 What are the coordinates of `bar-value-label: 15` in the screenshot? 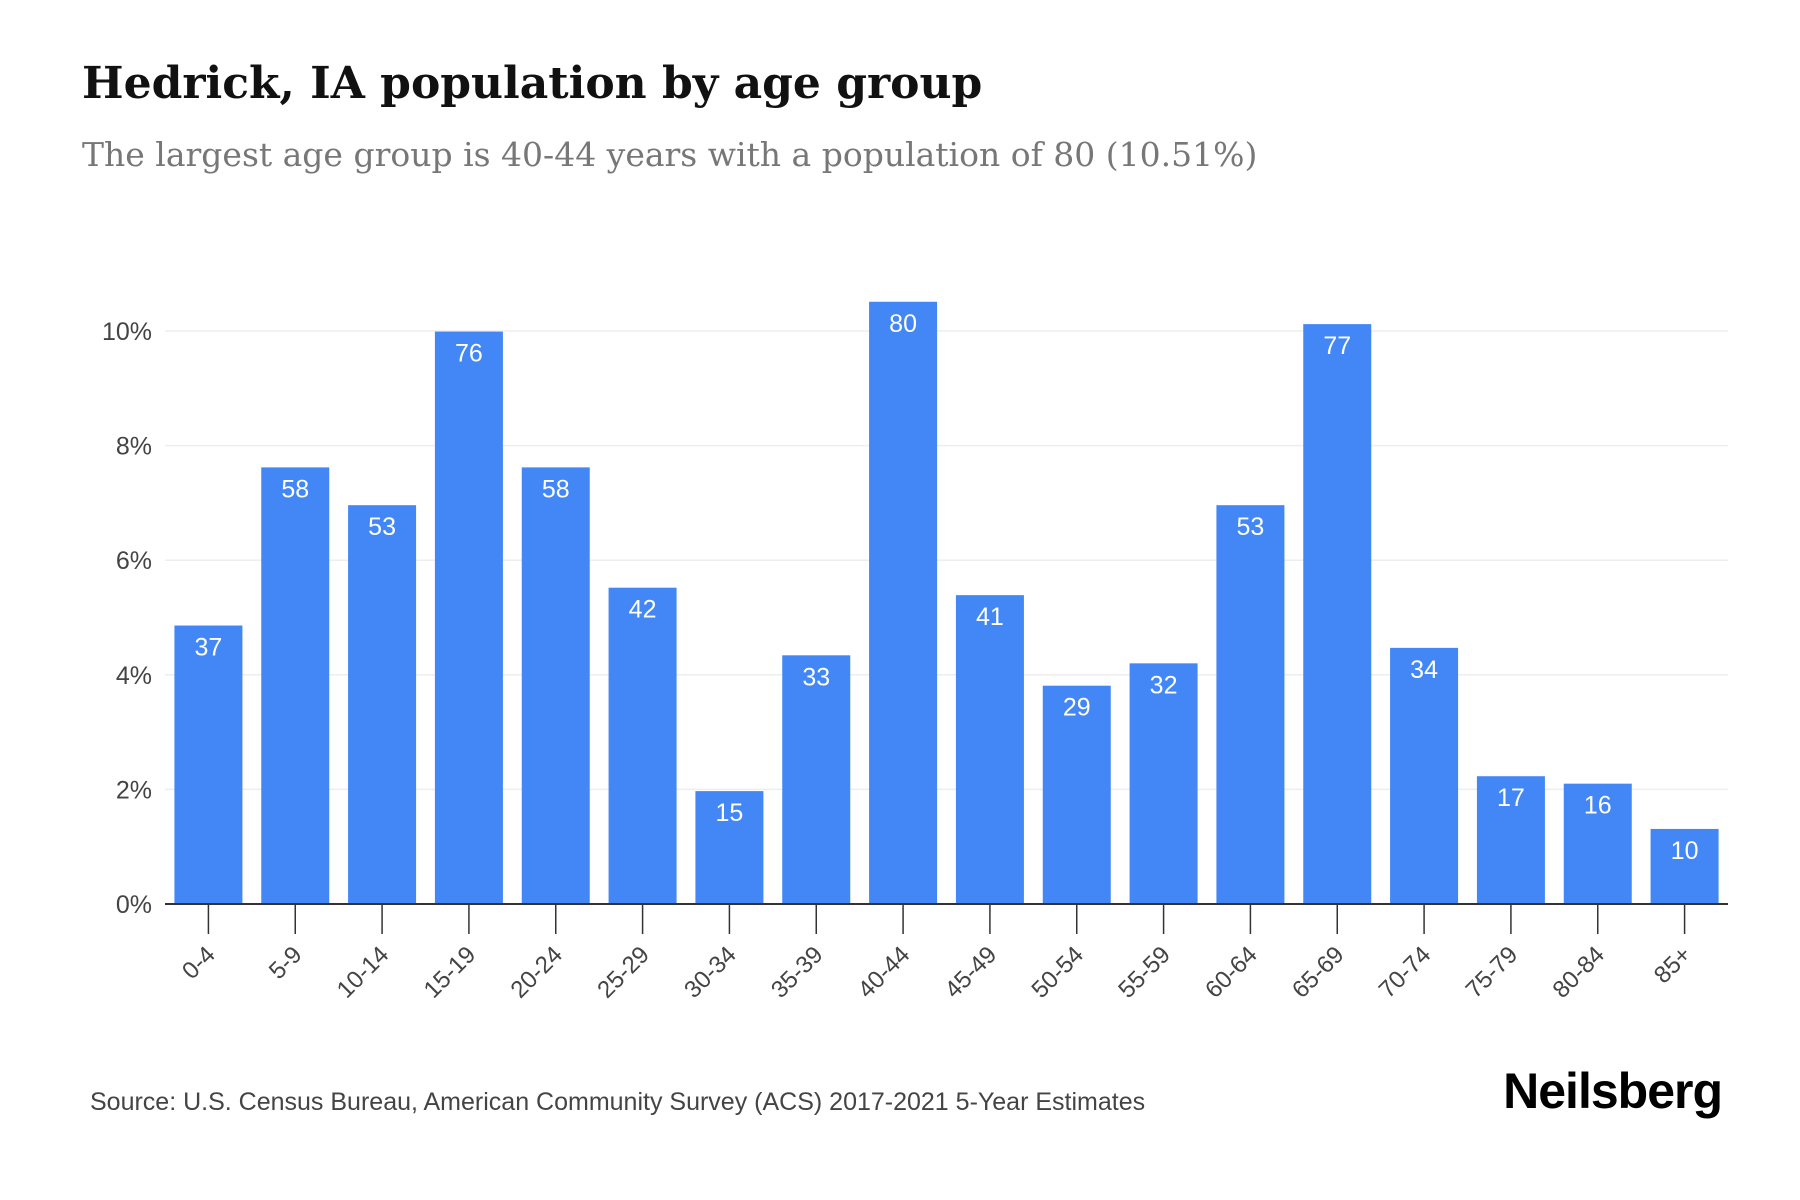 It's located at (730, 813).